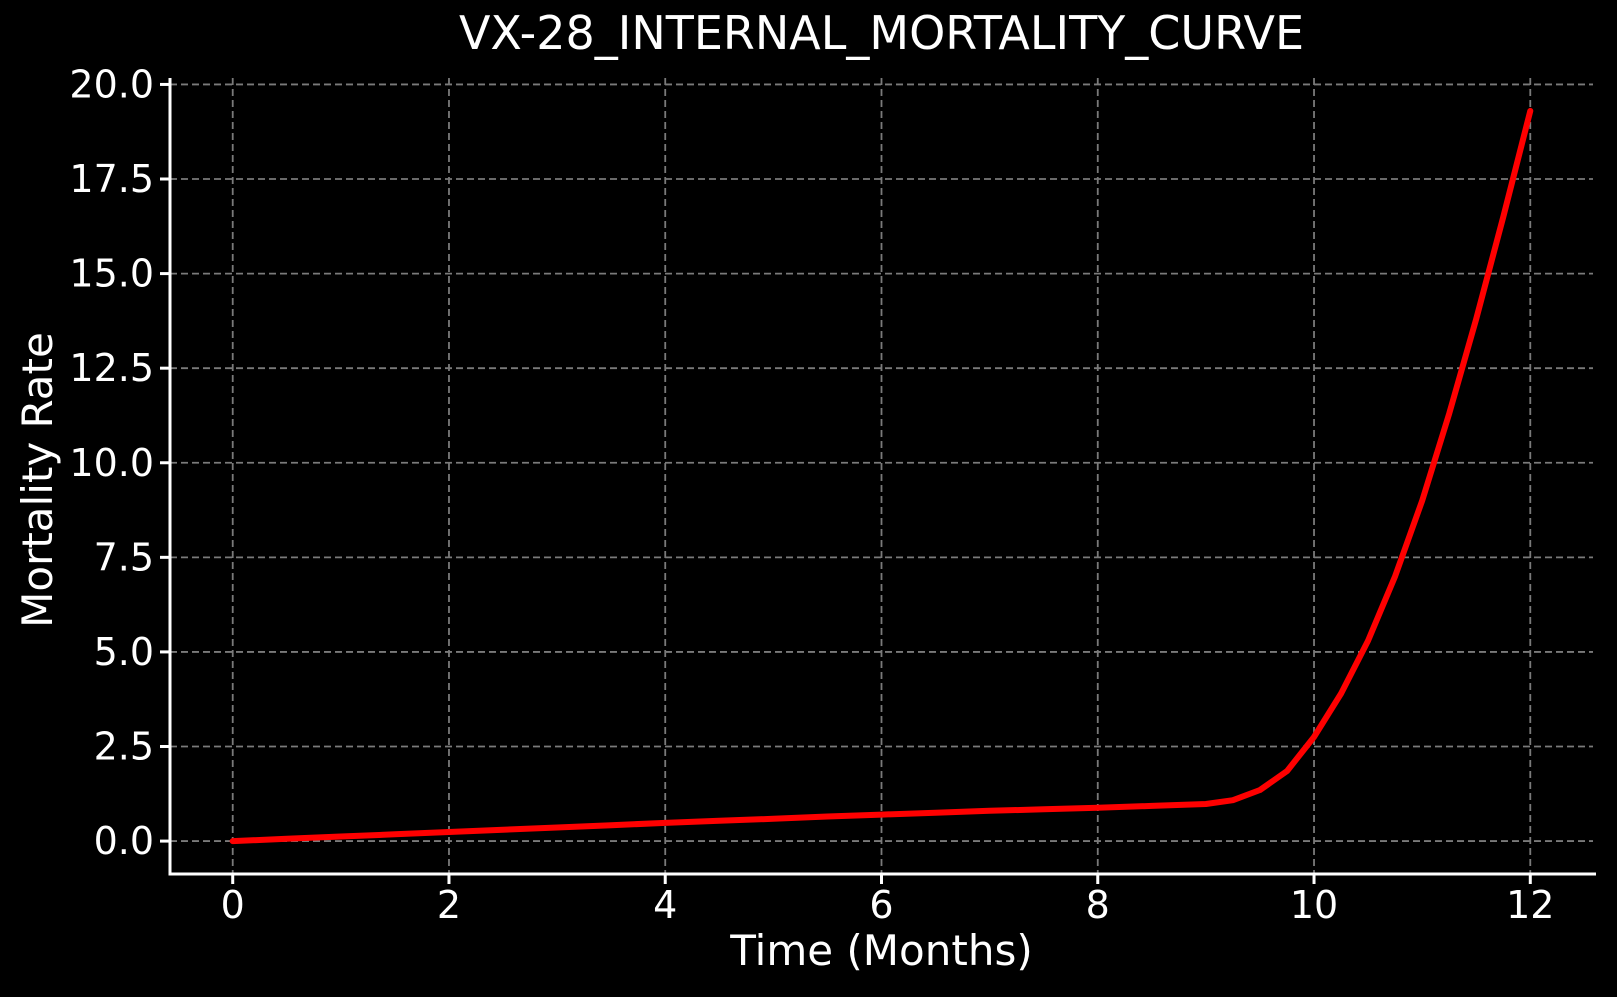 The image size is (1617, 997). Describe the element at coordinates (124, 557) in the screenshot. I see `y-tick-label: 7.5` at that location.